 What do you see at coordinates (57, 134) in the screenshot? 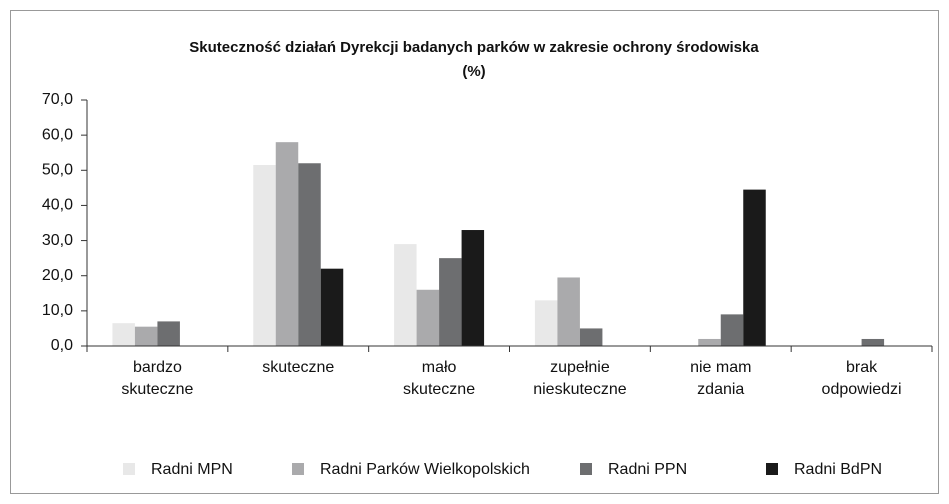
I see `y-tick-label: 60,0` at bounding box center [57, 134].